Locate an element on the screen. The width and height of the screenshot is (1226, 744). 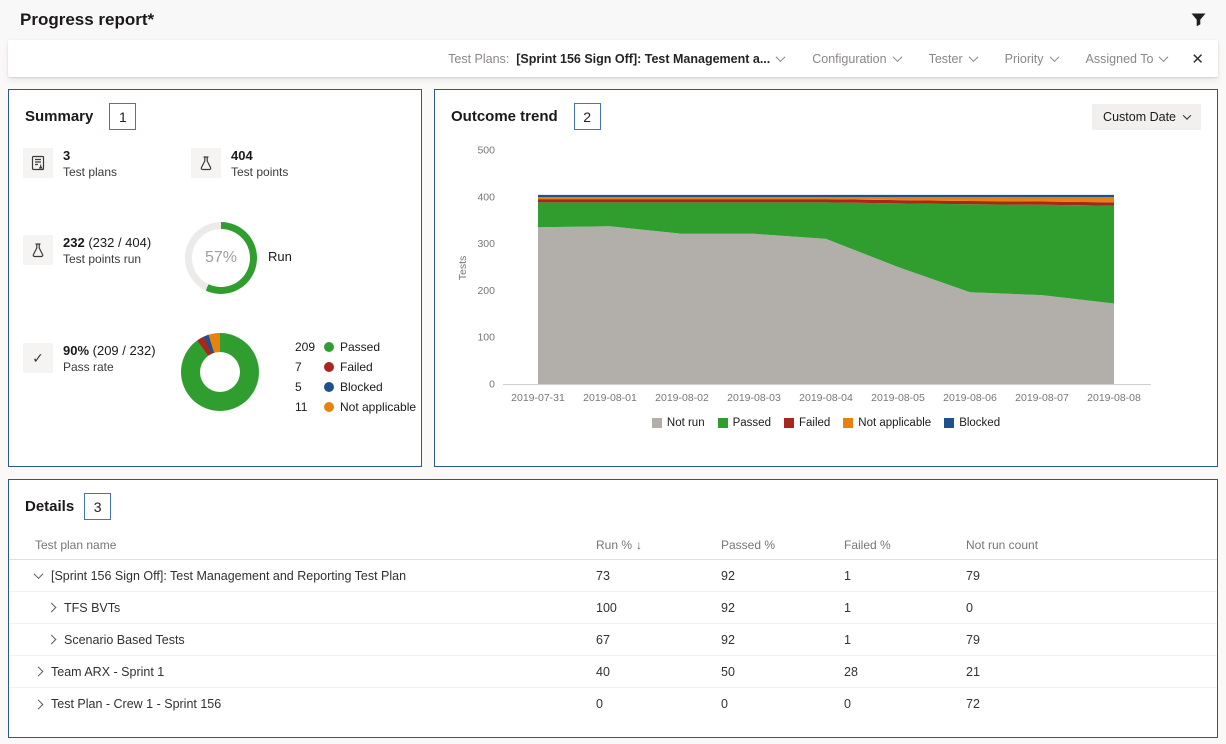
trend-step-badge: 2 is located at coordinates (587, 116).